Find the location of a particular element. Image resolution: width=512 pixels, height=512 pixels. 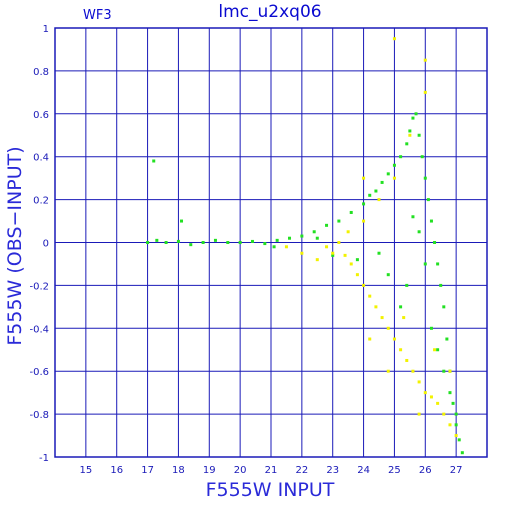

y-tick-label: -0.8 is located at coordinates (39, 415).